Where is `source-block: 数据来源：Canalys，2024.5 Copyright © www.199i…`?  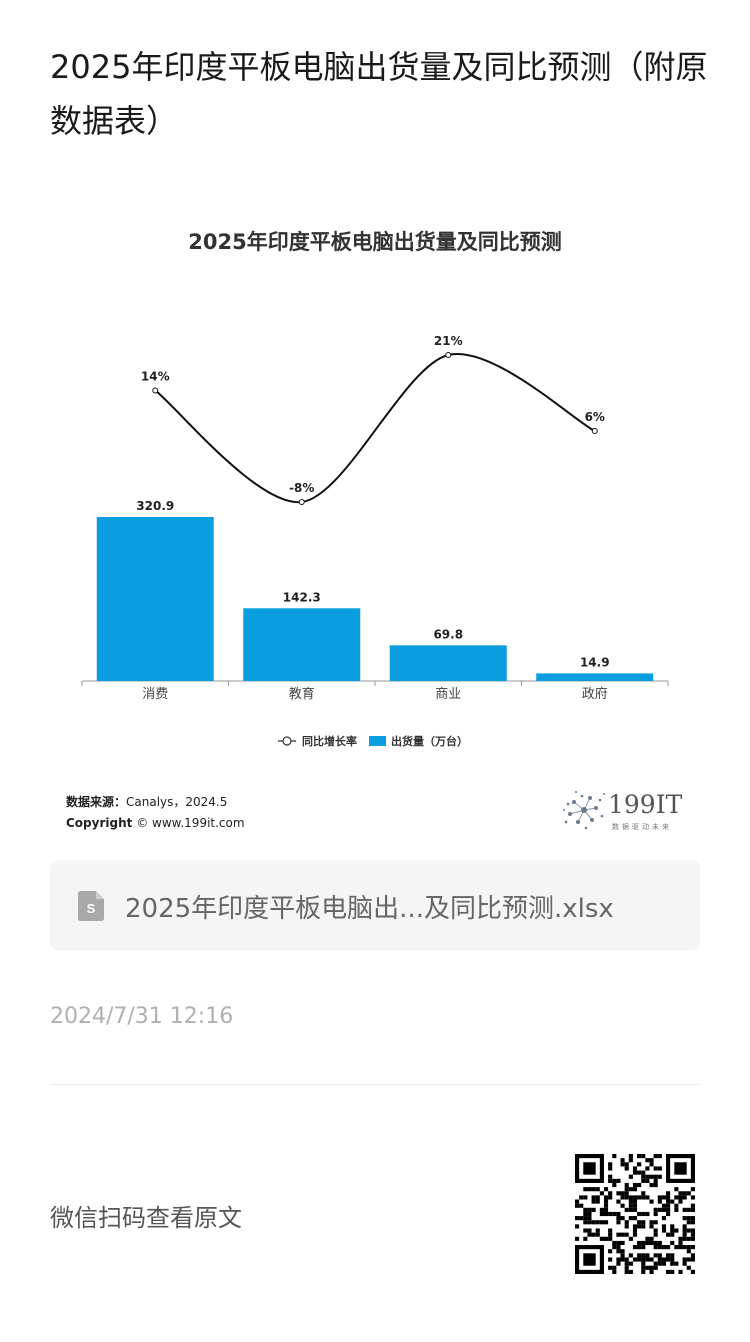
source-block: 数据来源：Canalys，2024.5 Copyright © www.199i… is located at coordinates (155, 813).